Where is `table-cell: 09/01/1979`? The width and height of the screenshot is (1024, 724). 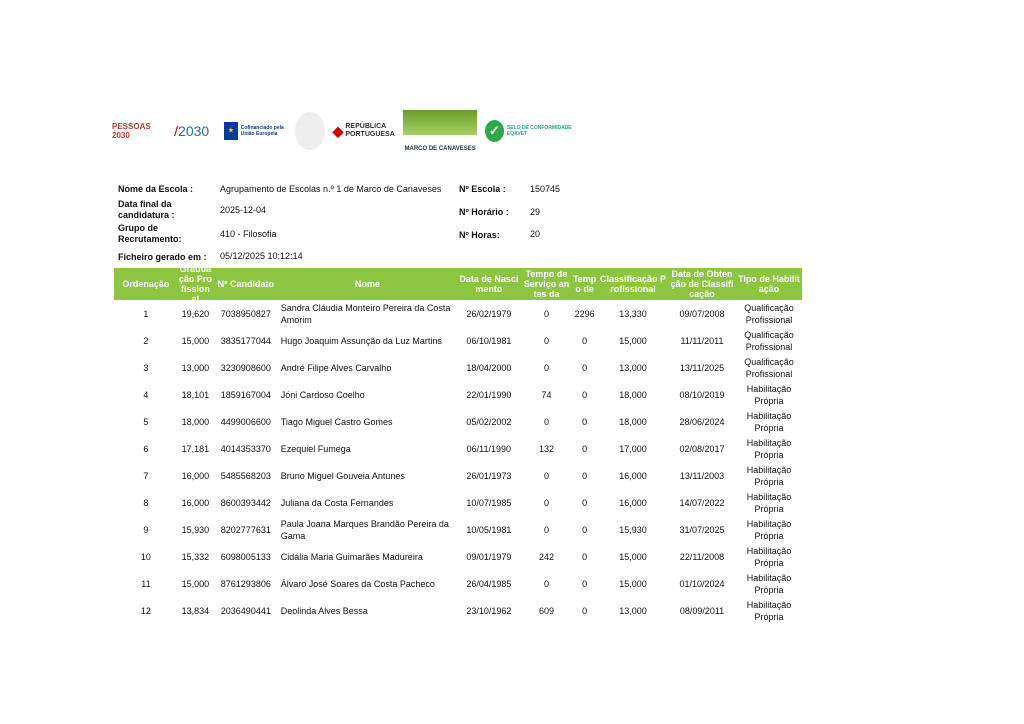 table-cell: 09/01/1979 is located at coordinates (489, 556).